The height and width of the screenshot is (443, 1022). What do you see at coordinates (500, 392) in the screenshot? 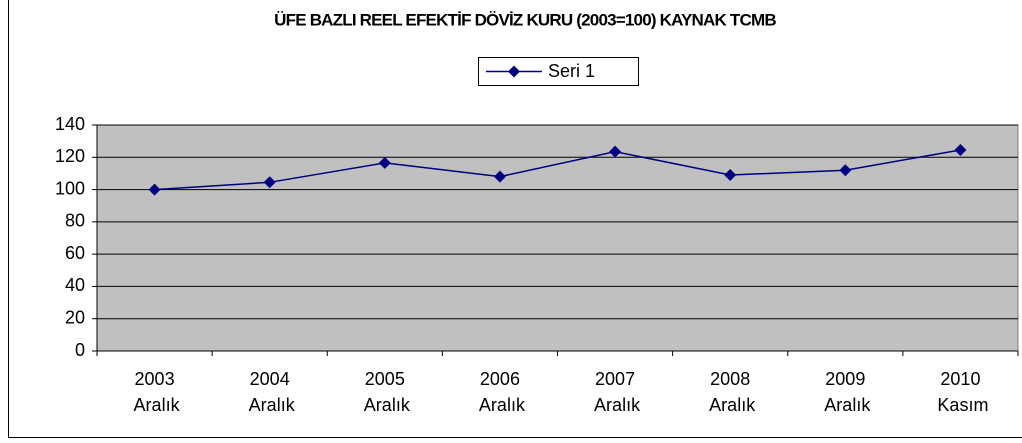
I see `x-tick-label: 2006 Aralık` at bounding box center [500, 392].